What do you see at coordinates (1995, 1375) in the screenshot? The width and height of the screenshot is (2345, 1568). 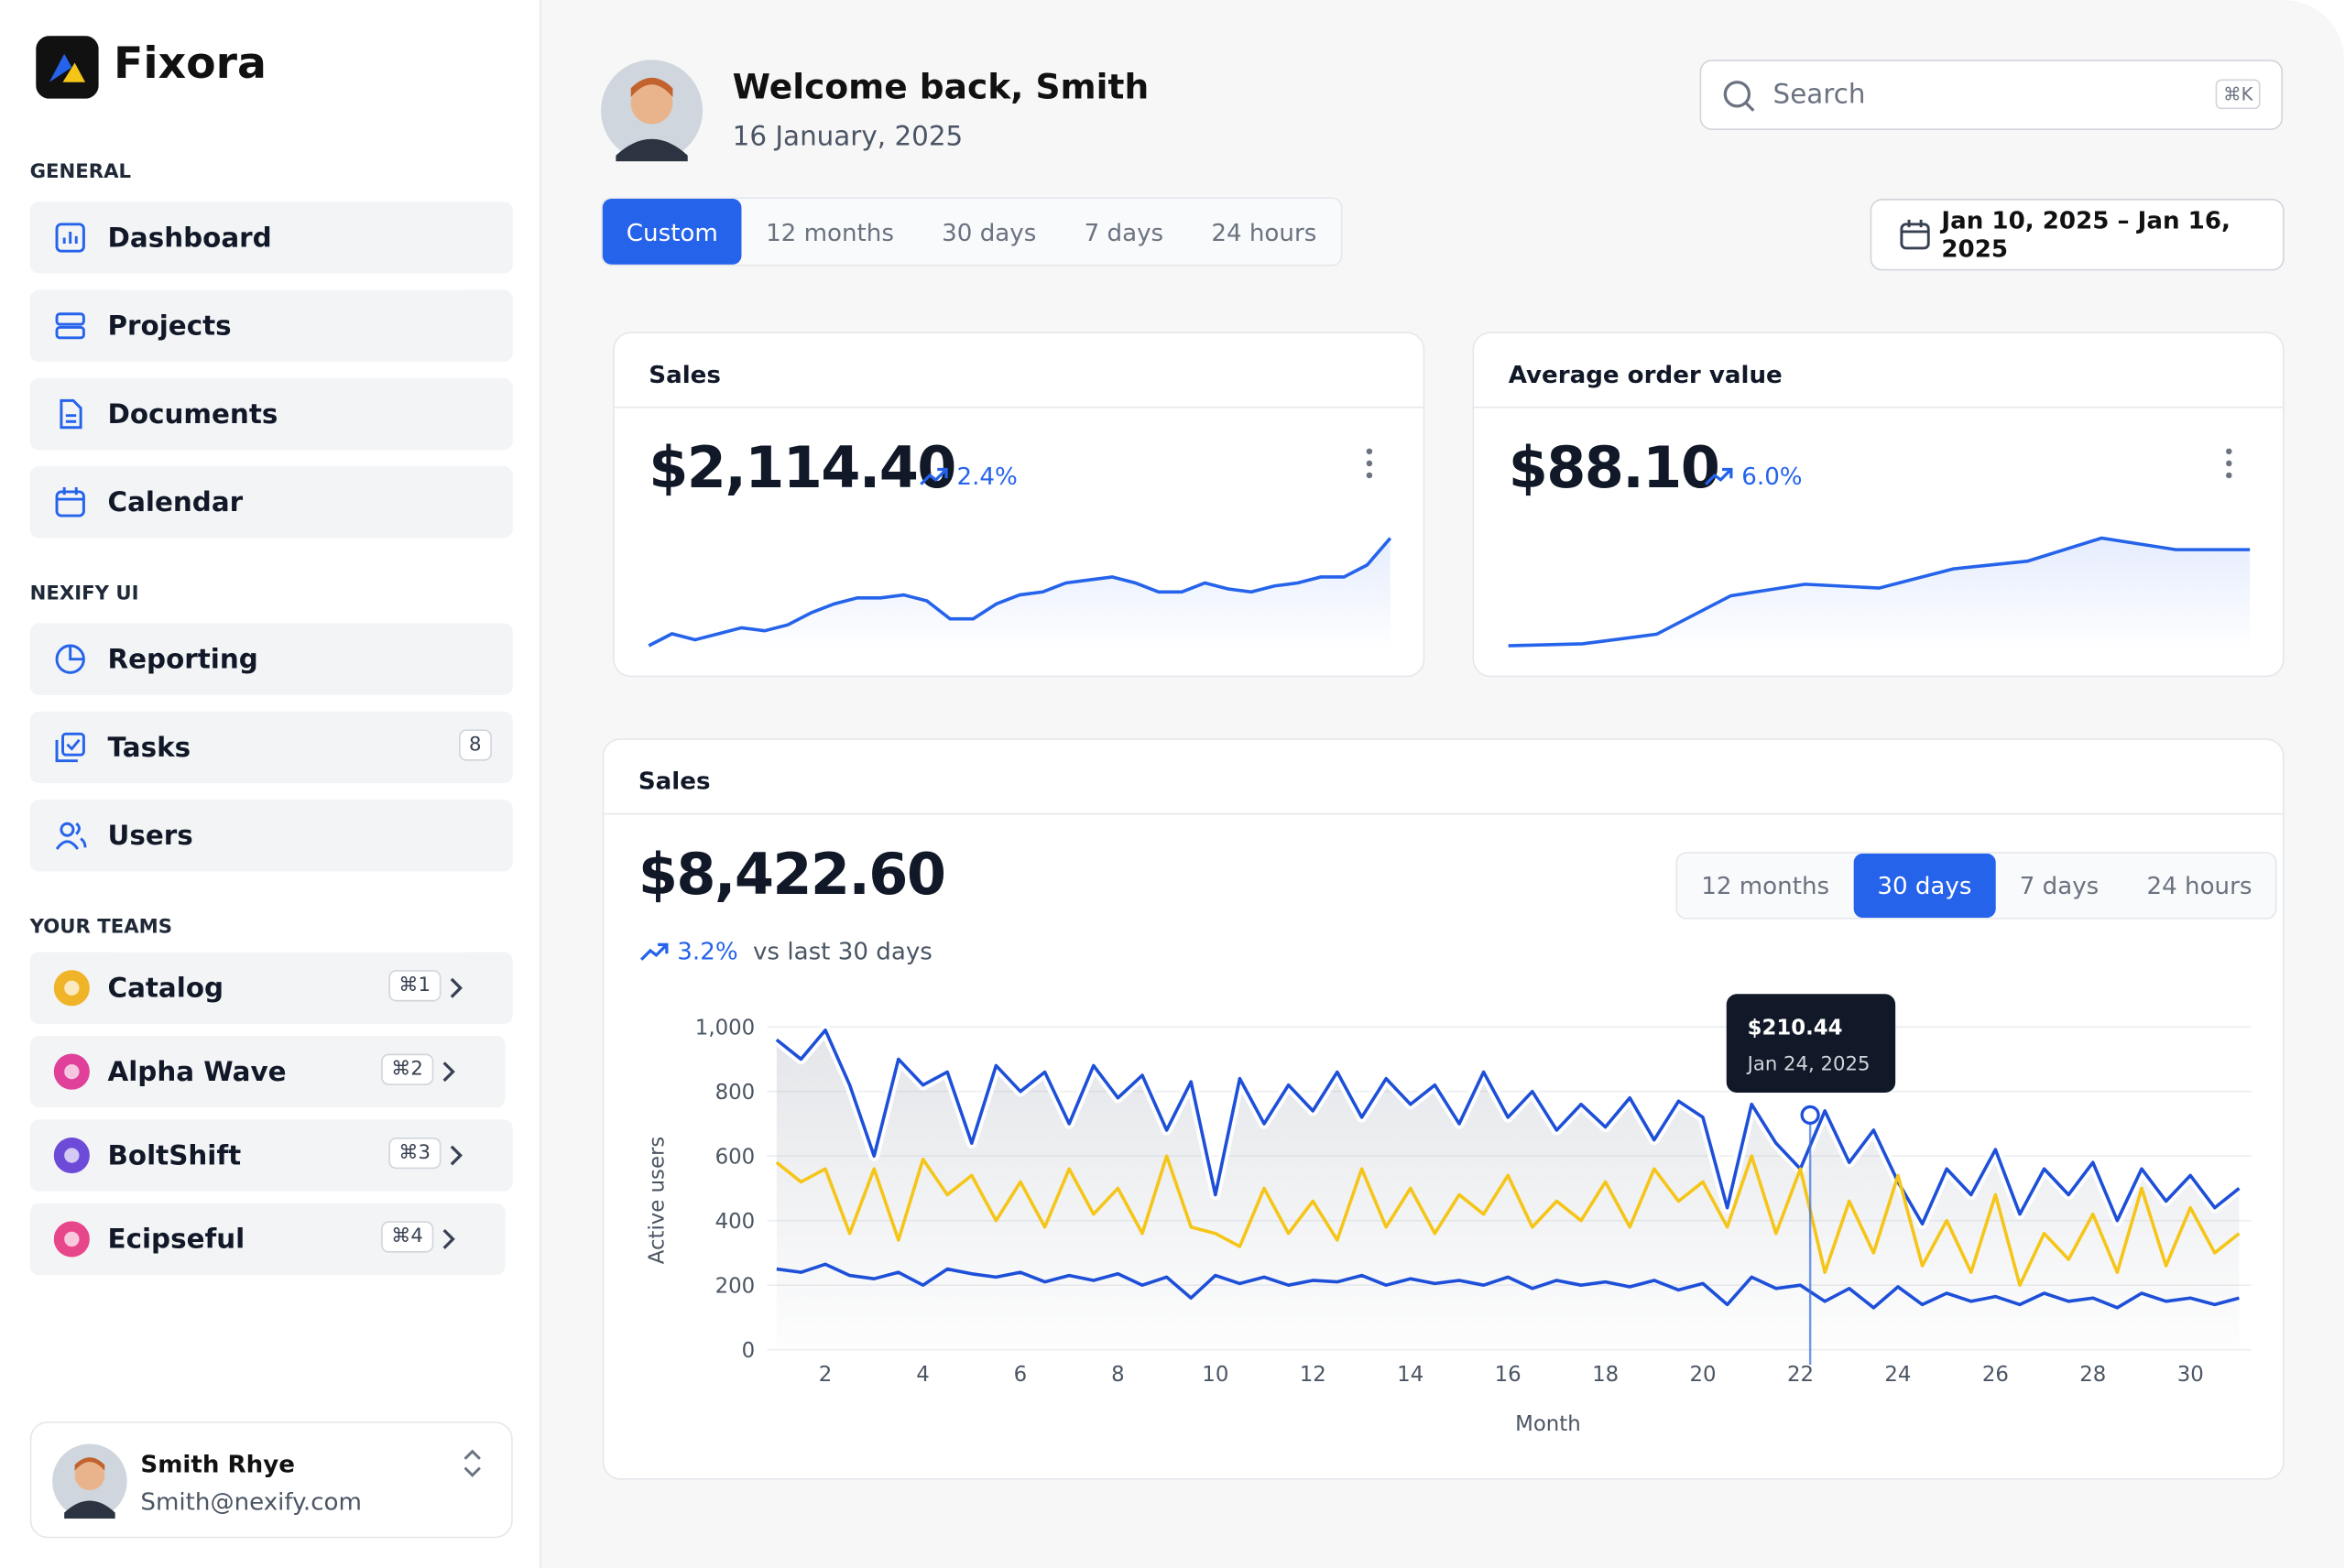 I see `x-tick-label: 26` at bounding box center [1995, 1375].